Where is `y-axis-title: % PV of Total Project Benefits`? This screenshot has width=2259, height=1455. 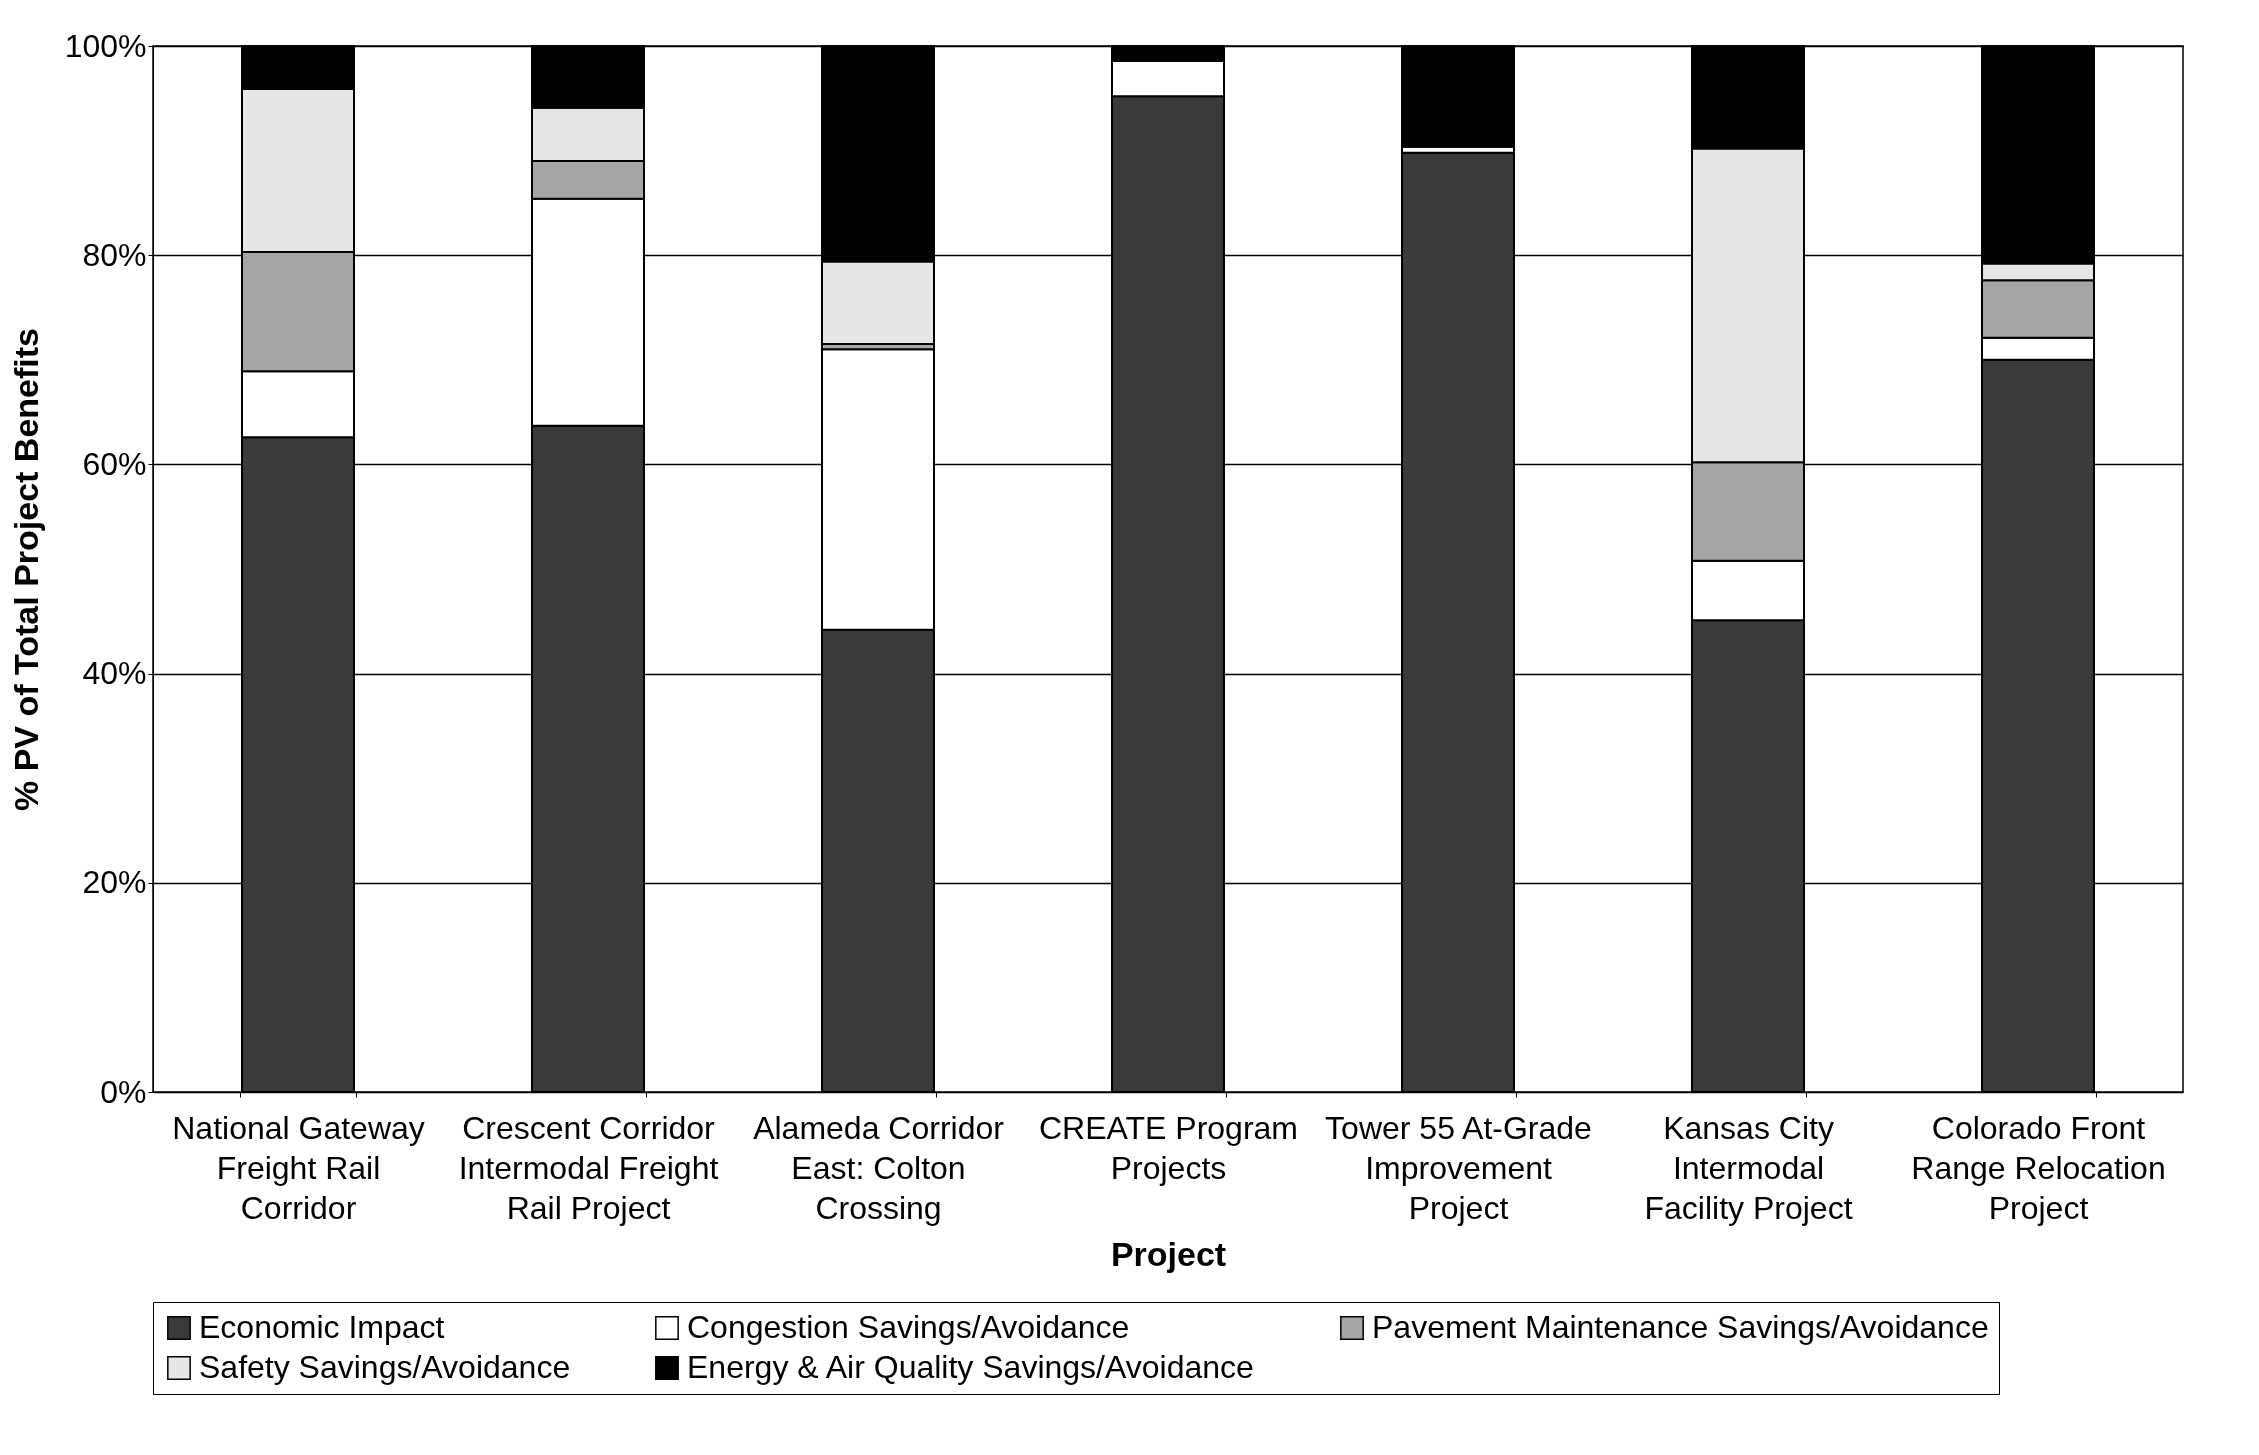 y-axis-title: % PV of Total Project Benefits is located at coordinates (25, 569).